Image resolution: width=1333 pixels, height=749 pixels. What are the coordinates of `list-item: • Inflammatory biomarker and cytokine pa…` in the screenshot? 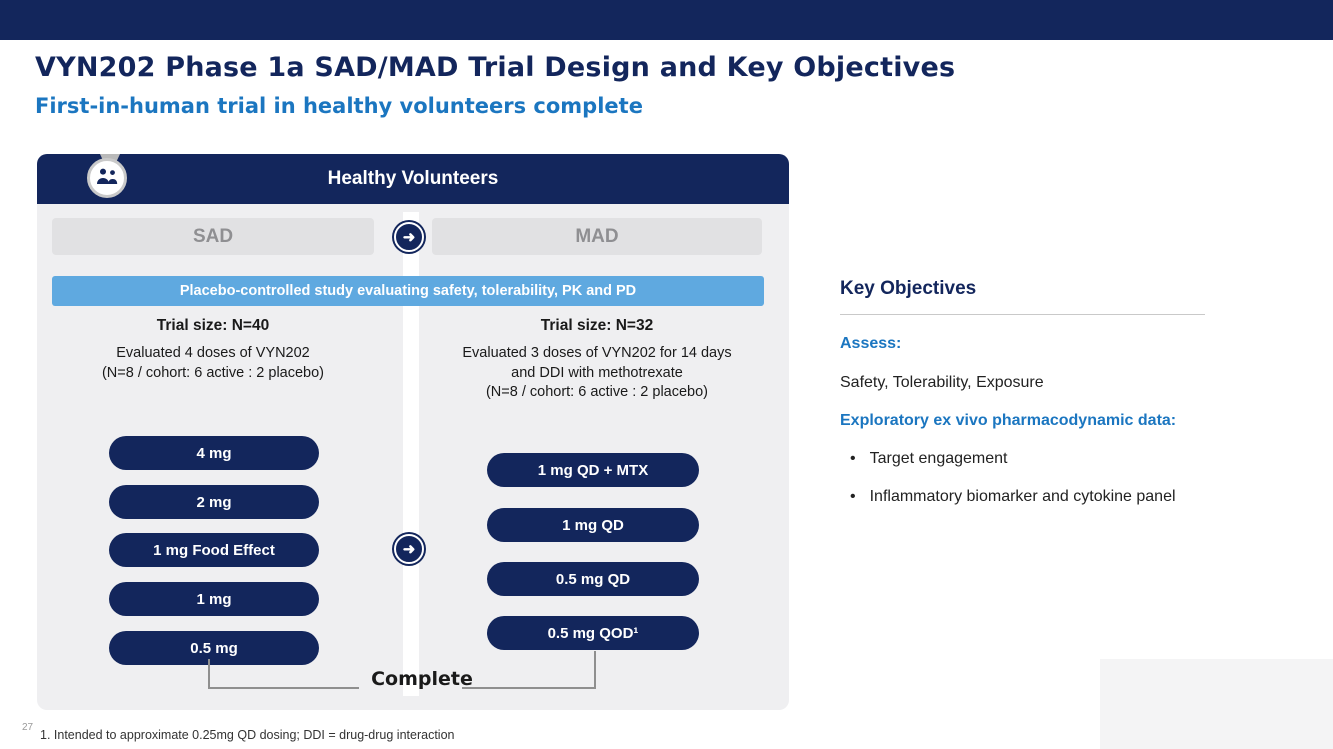 It's located at (1030, 497).